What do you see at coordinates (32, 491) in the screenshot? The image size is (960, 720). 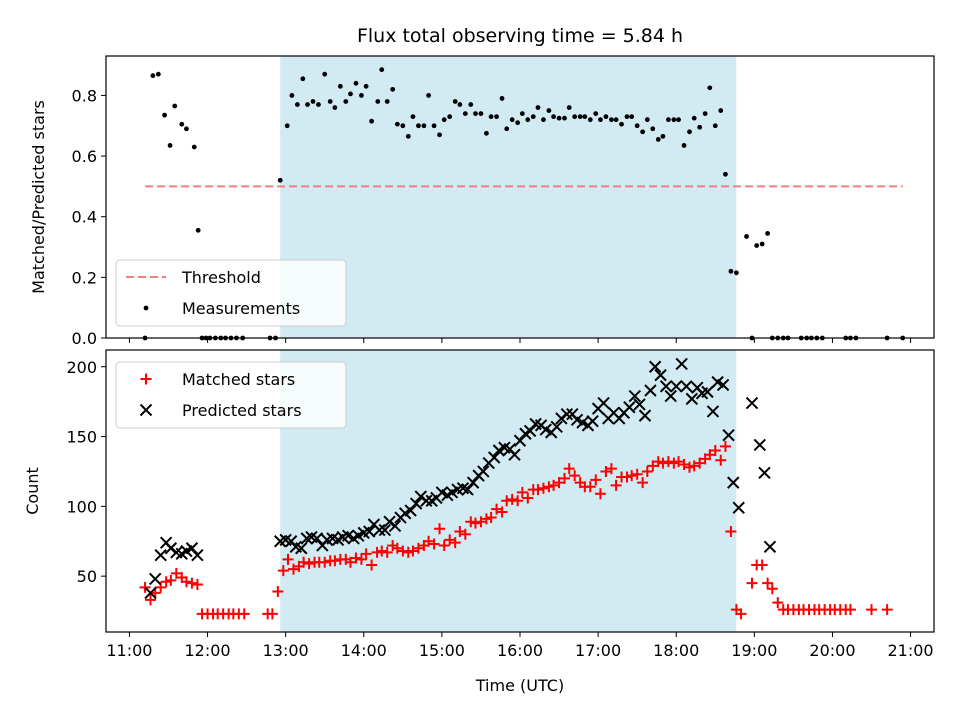 I see `y-axis-title: Count` at bounding box center [32, 491].